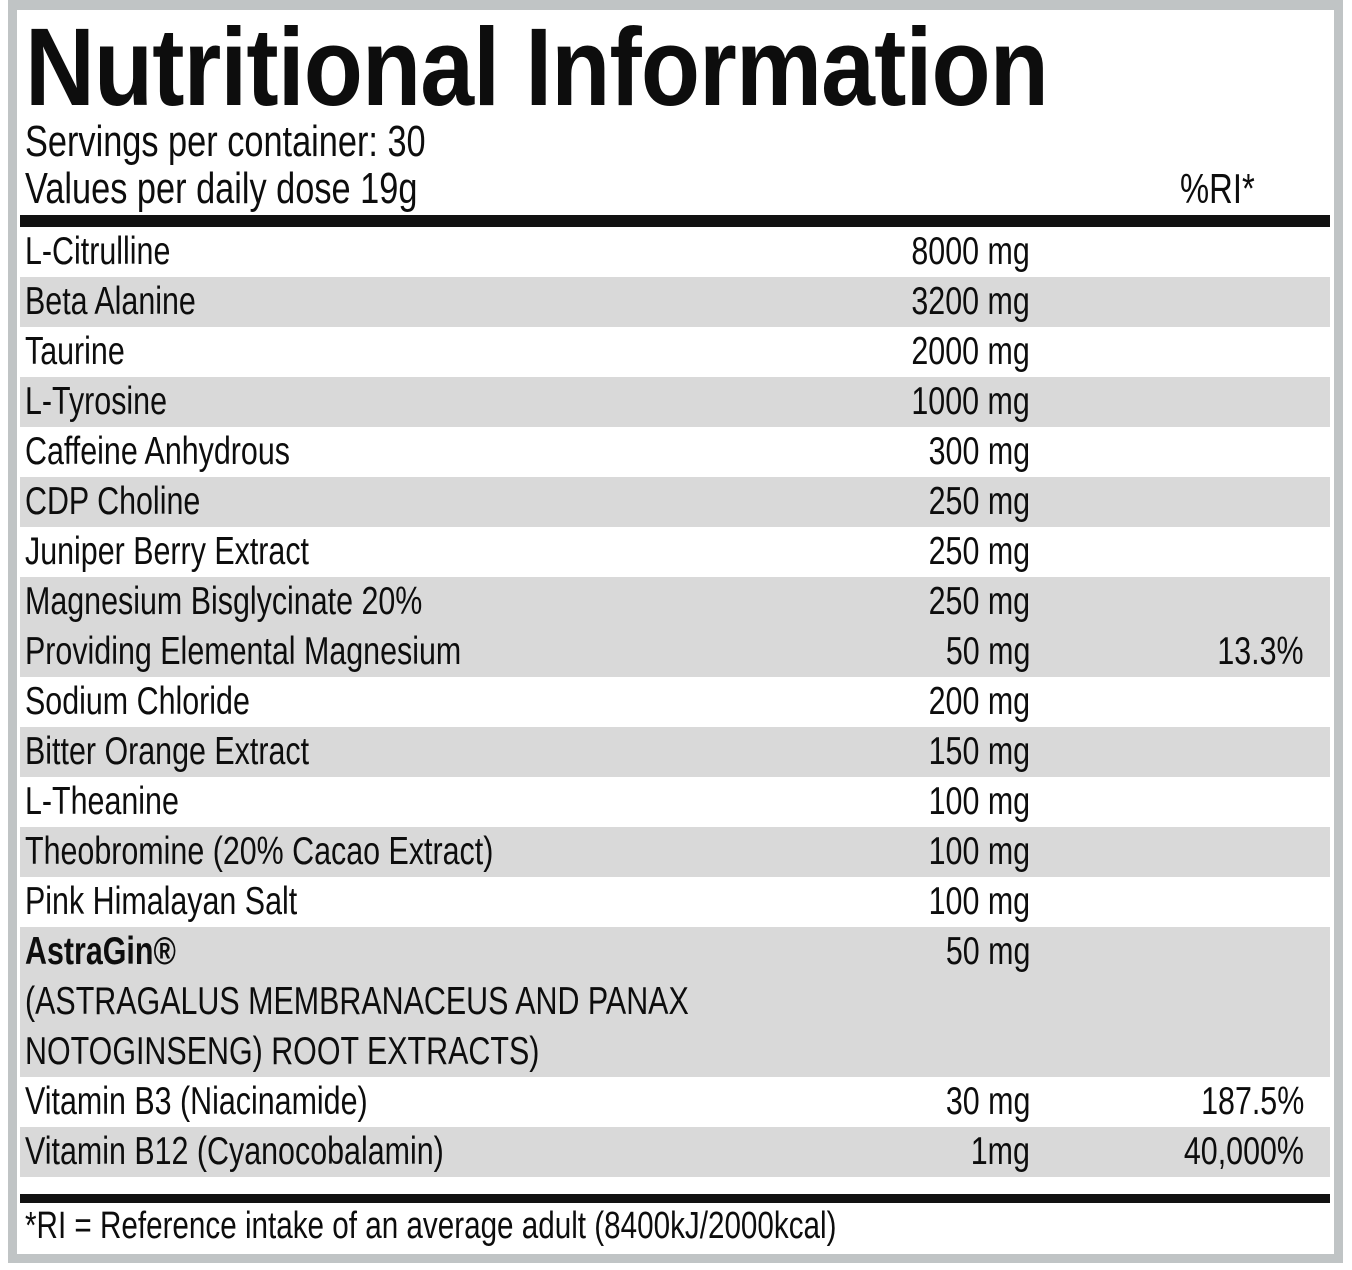 The height and width of the screenshot is (1270, 1352). I want to click on page-title: Nutritional Information, so click(675, 67).